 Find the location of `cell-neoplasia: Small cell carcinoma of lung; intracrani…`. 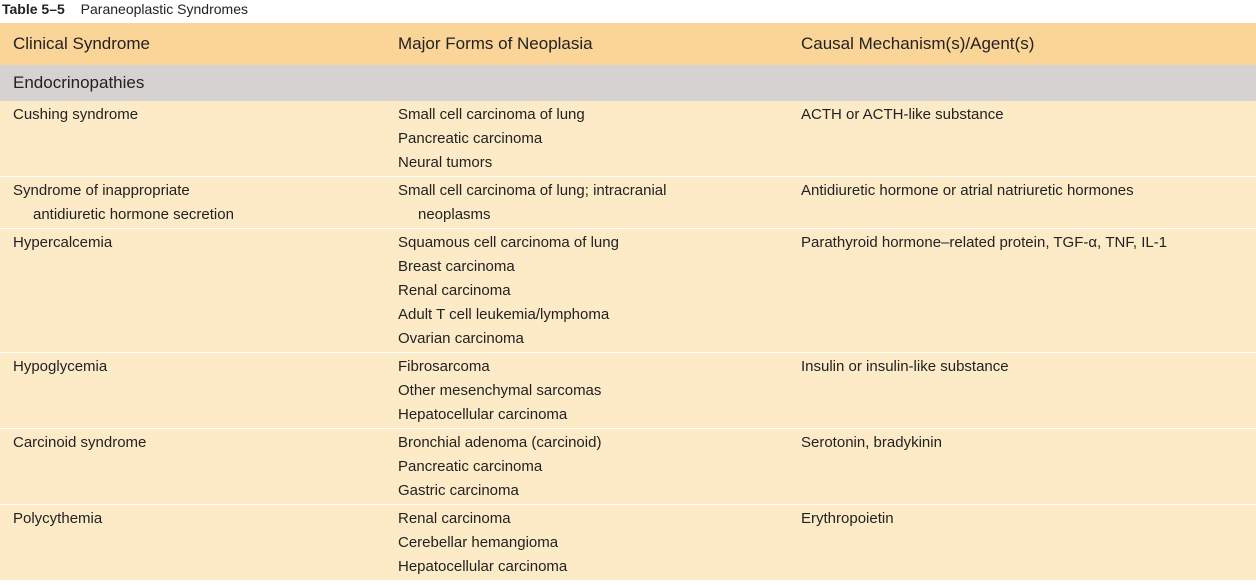

cell-neoplasia: Small cell carcinoma of lung; intracrani… is located at coordinates (585, 203).